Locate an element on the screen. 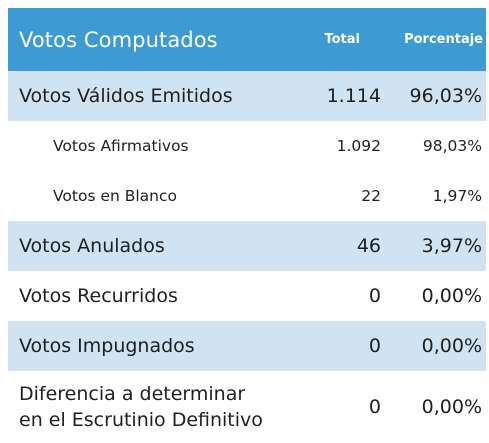  row-label-line-1: Diferencia a determinar is located at coordinates (132, 394).